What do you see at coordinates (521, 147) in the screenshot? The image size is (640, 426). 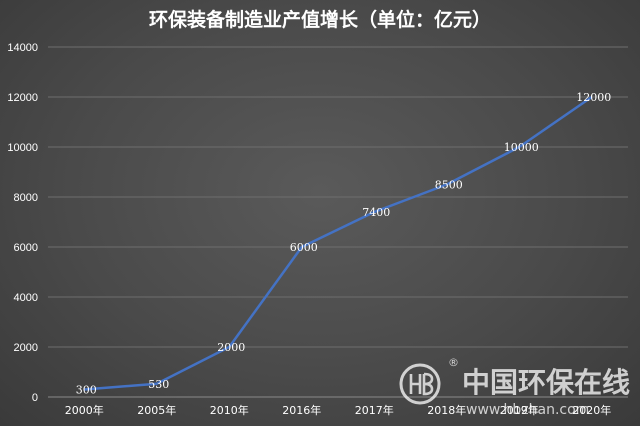 I see `data-label: 10000` at bounding box center [521, 147].